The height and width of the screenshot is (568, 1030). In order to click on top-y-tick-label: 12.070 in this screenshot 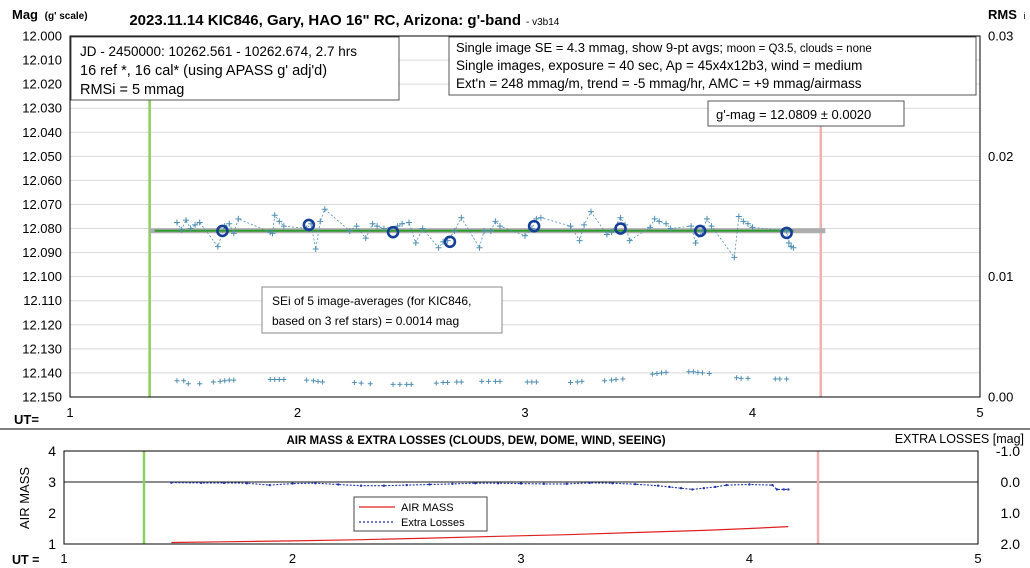, I will do `click(42, 204)`.